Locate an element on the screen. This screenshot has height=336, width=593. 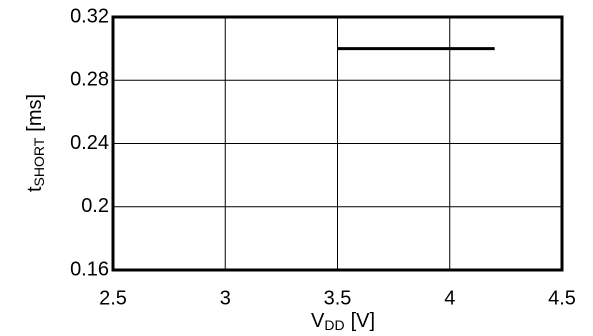
x-tick-label: 2.5 is located at coordinates (113, 298).